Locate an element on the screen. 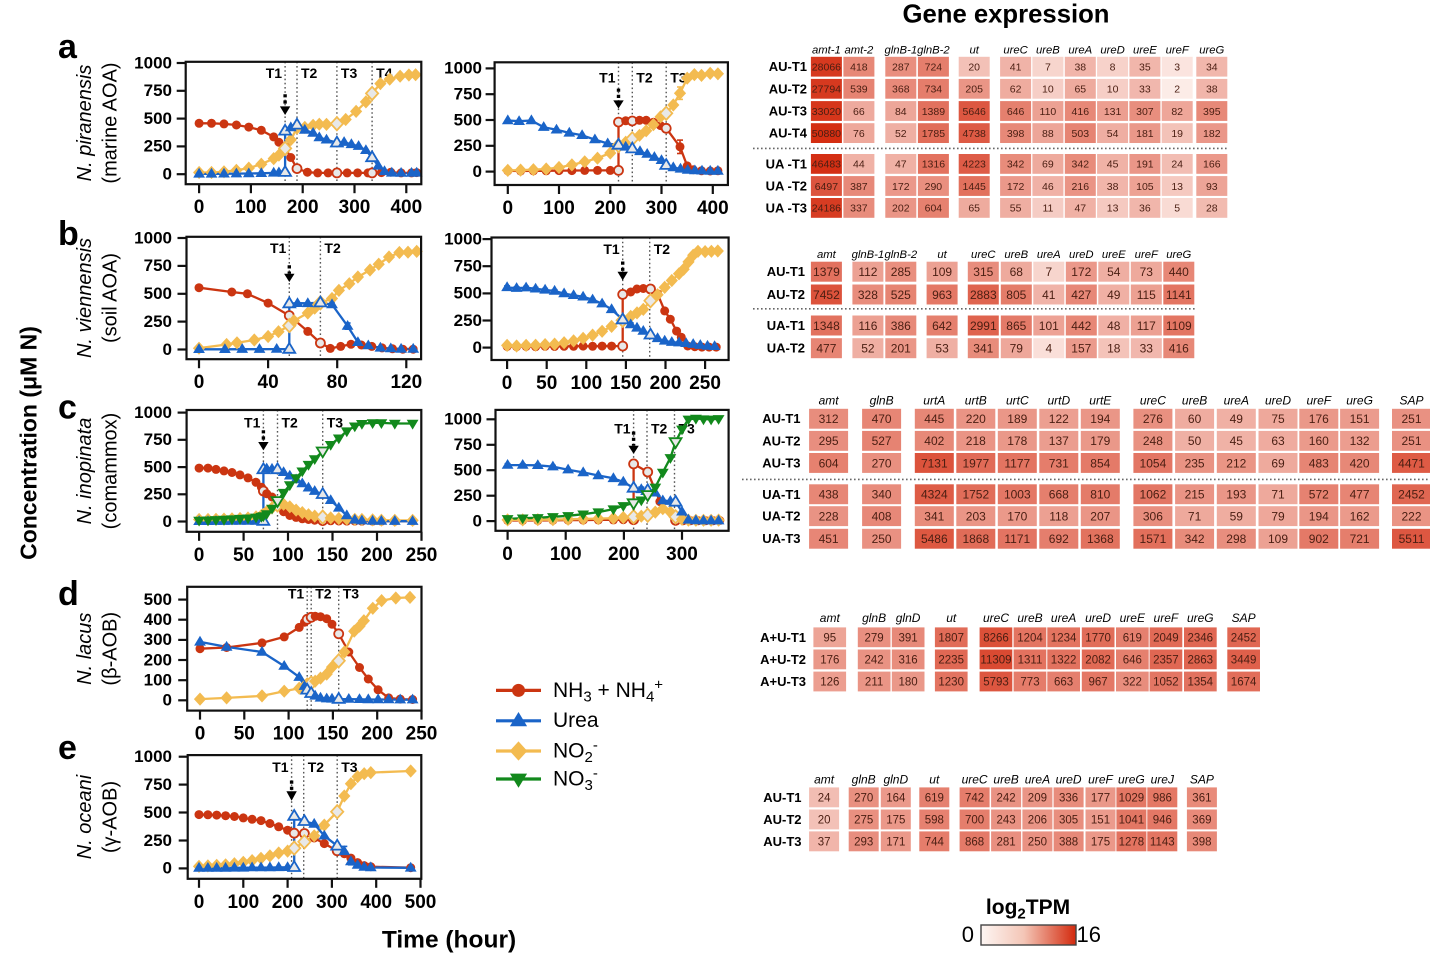 Image resolution: width=1430 pixels, height=961 pixels. svg-text: 328 is located at coordinates (868, 295).